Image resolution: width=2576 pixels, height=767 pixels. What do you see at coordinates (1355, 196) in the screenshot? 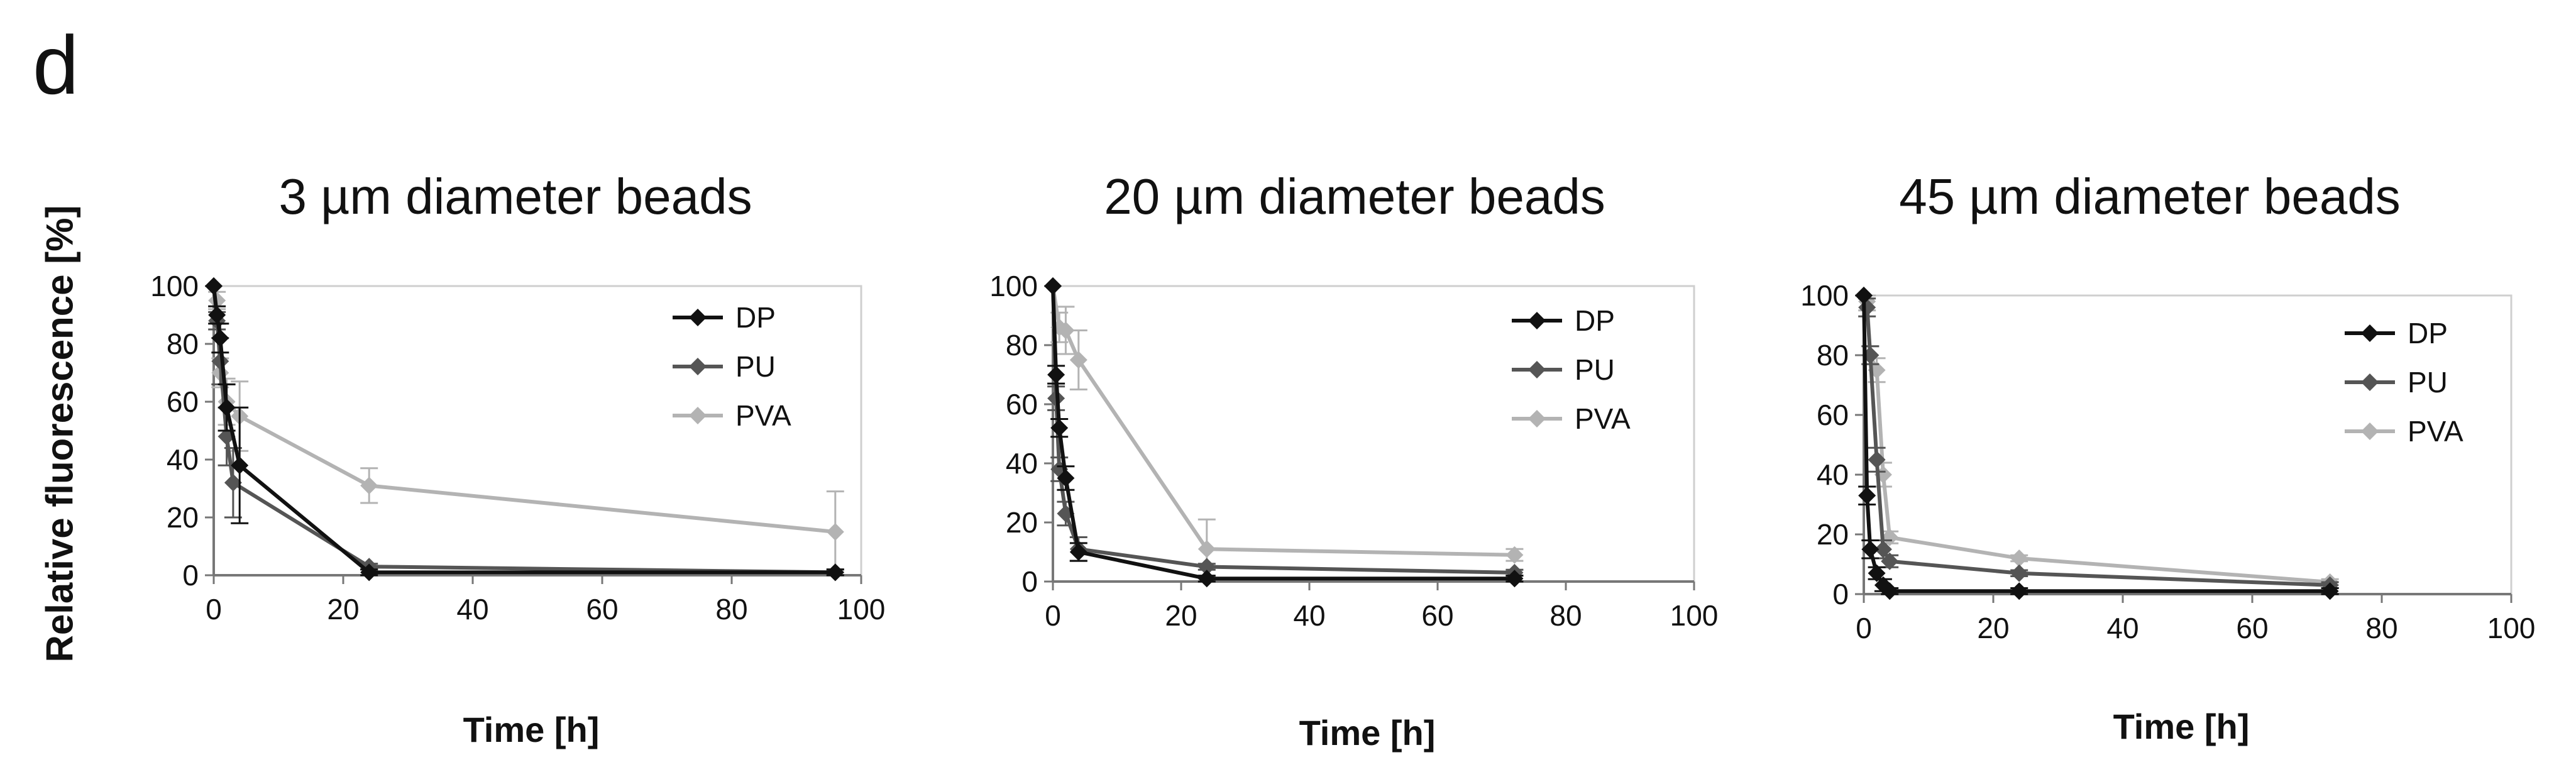
I see `chart-title: 20 µm diameter beads` at bounding box center [1355, 196].